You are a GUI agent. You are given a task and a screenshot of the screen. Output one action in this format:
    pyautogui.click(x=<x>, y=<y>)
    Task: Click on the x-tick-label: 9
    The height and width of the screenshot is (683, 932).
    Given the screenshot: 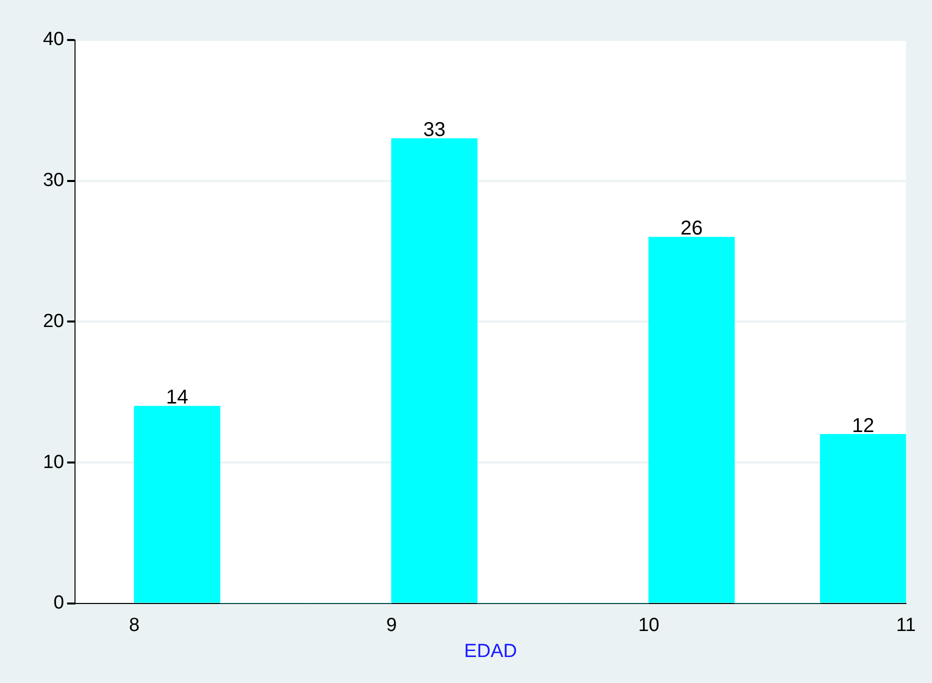 What is the action you would take?
    pyautogui.click(x=391, y=625)
    